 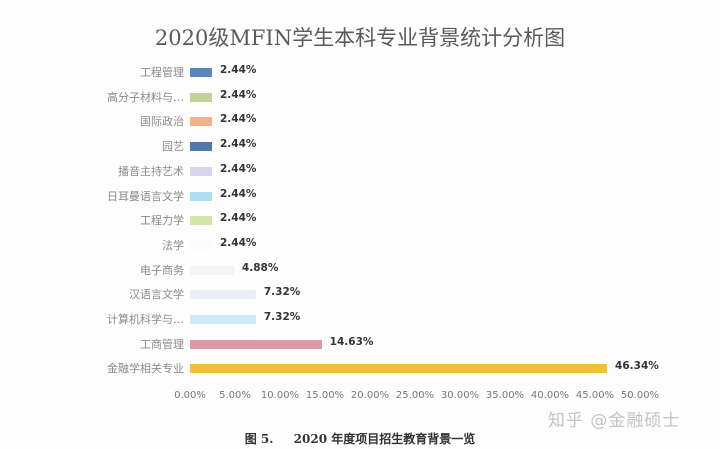 What do you see at coordinates (360, 319) in the screenshot?
I see `bar-row: 计算机科学与… 7.32%` at bounding box center [360, 319].